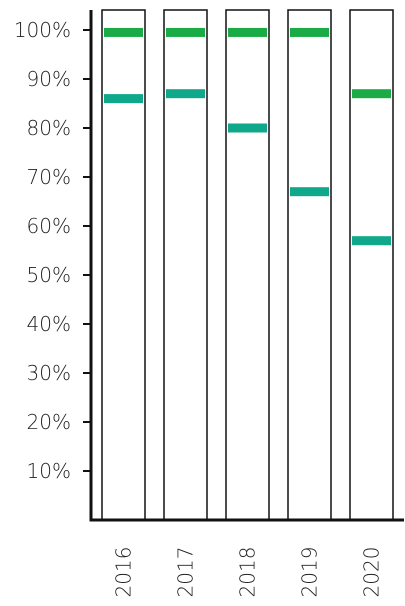 The image size is (405, 606). I want to click on value-marker-s2-2018, so click(247, 128).